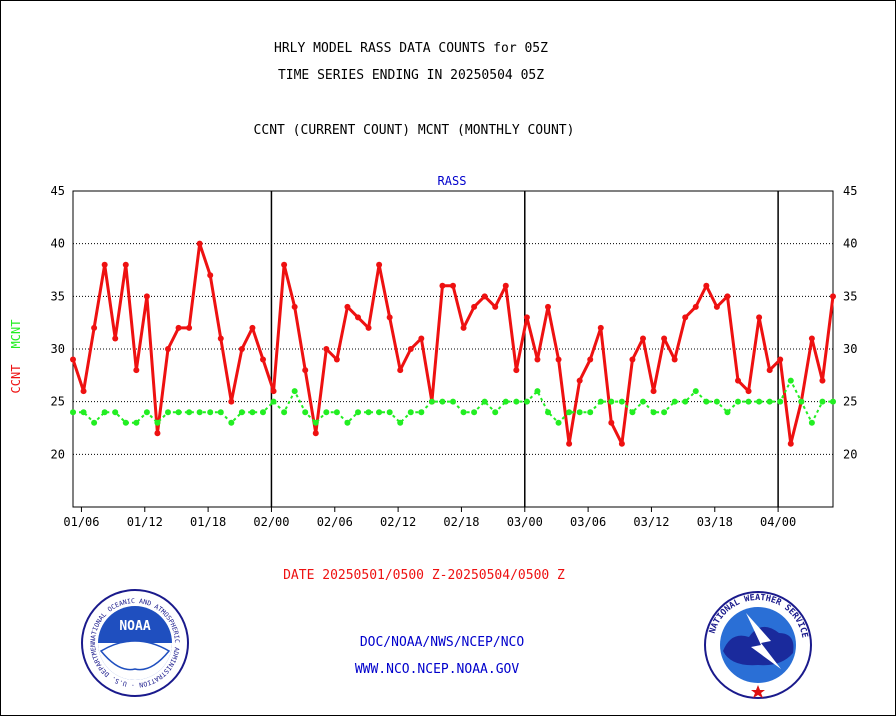 This screenshot has width=896, height=717. Describe the element at coordinates (335, 522) in the screenshot. I see `x-tick-label: 02/06` at that location.